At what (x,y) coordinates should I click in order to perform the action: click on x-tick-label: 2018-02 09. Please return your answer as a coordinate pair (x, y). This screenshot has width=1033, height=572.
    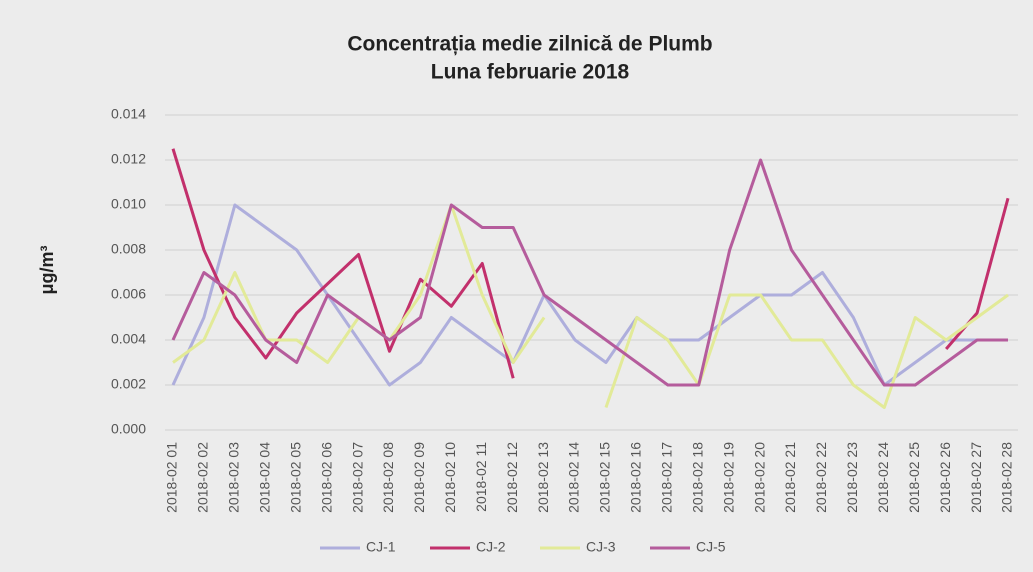
    Looking at the image, I should click on (419, 477).